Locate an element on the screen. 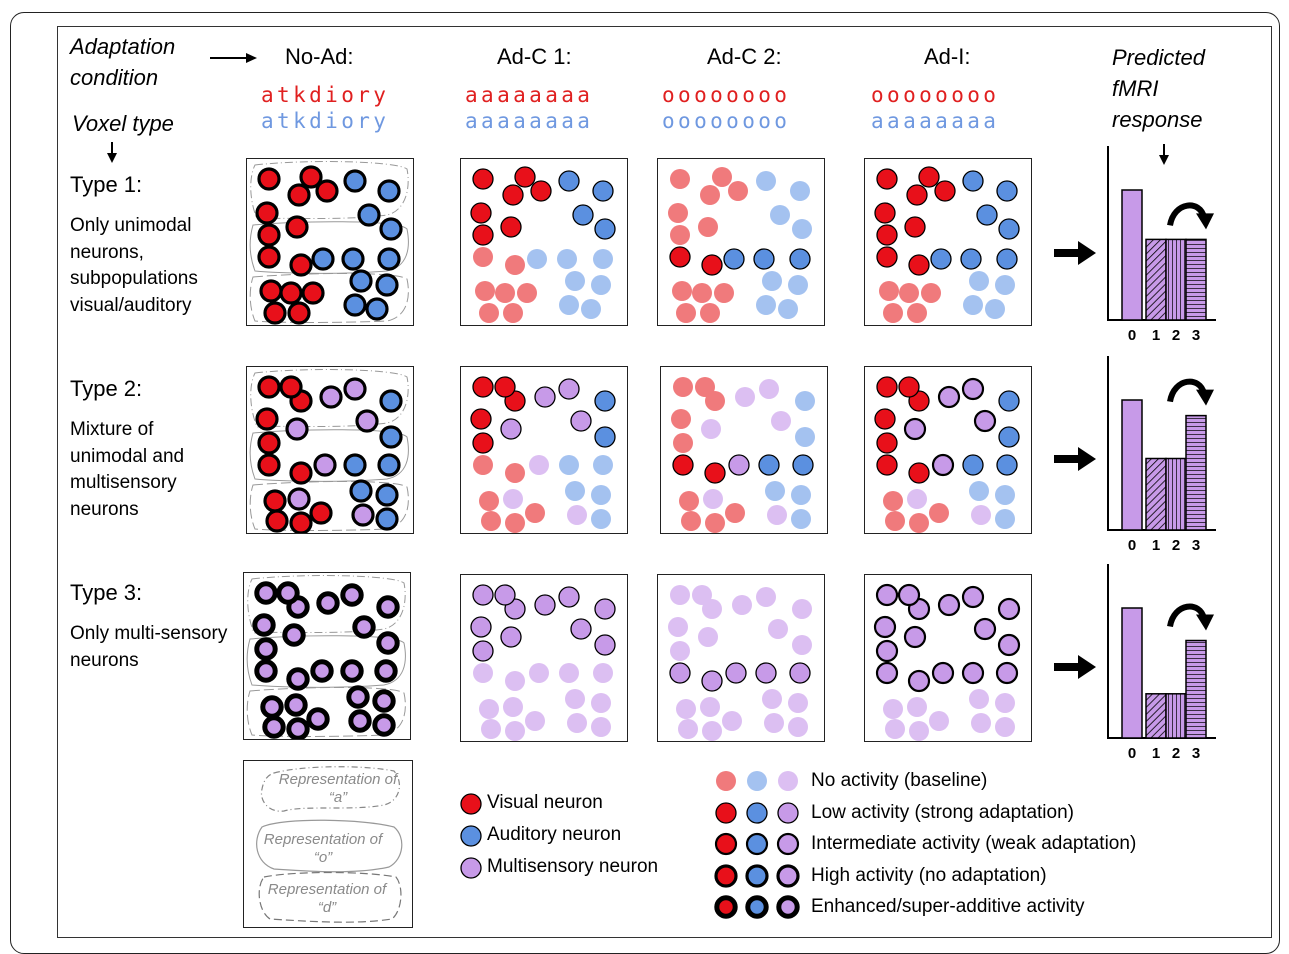 This screenshot has width=1289, height=954. panel-type1-adi is located at coordinates (948, 242).